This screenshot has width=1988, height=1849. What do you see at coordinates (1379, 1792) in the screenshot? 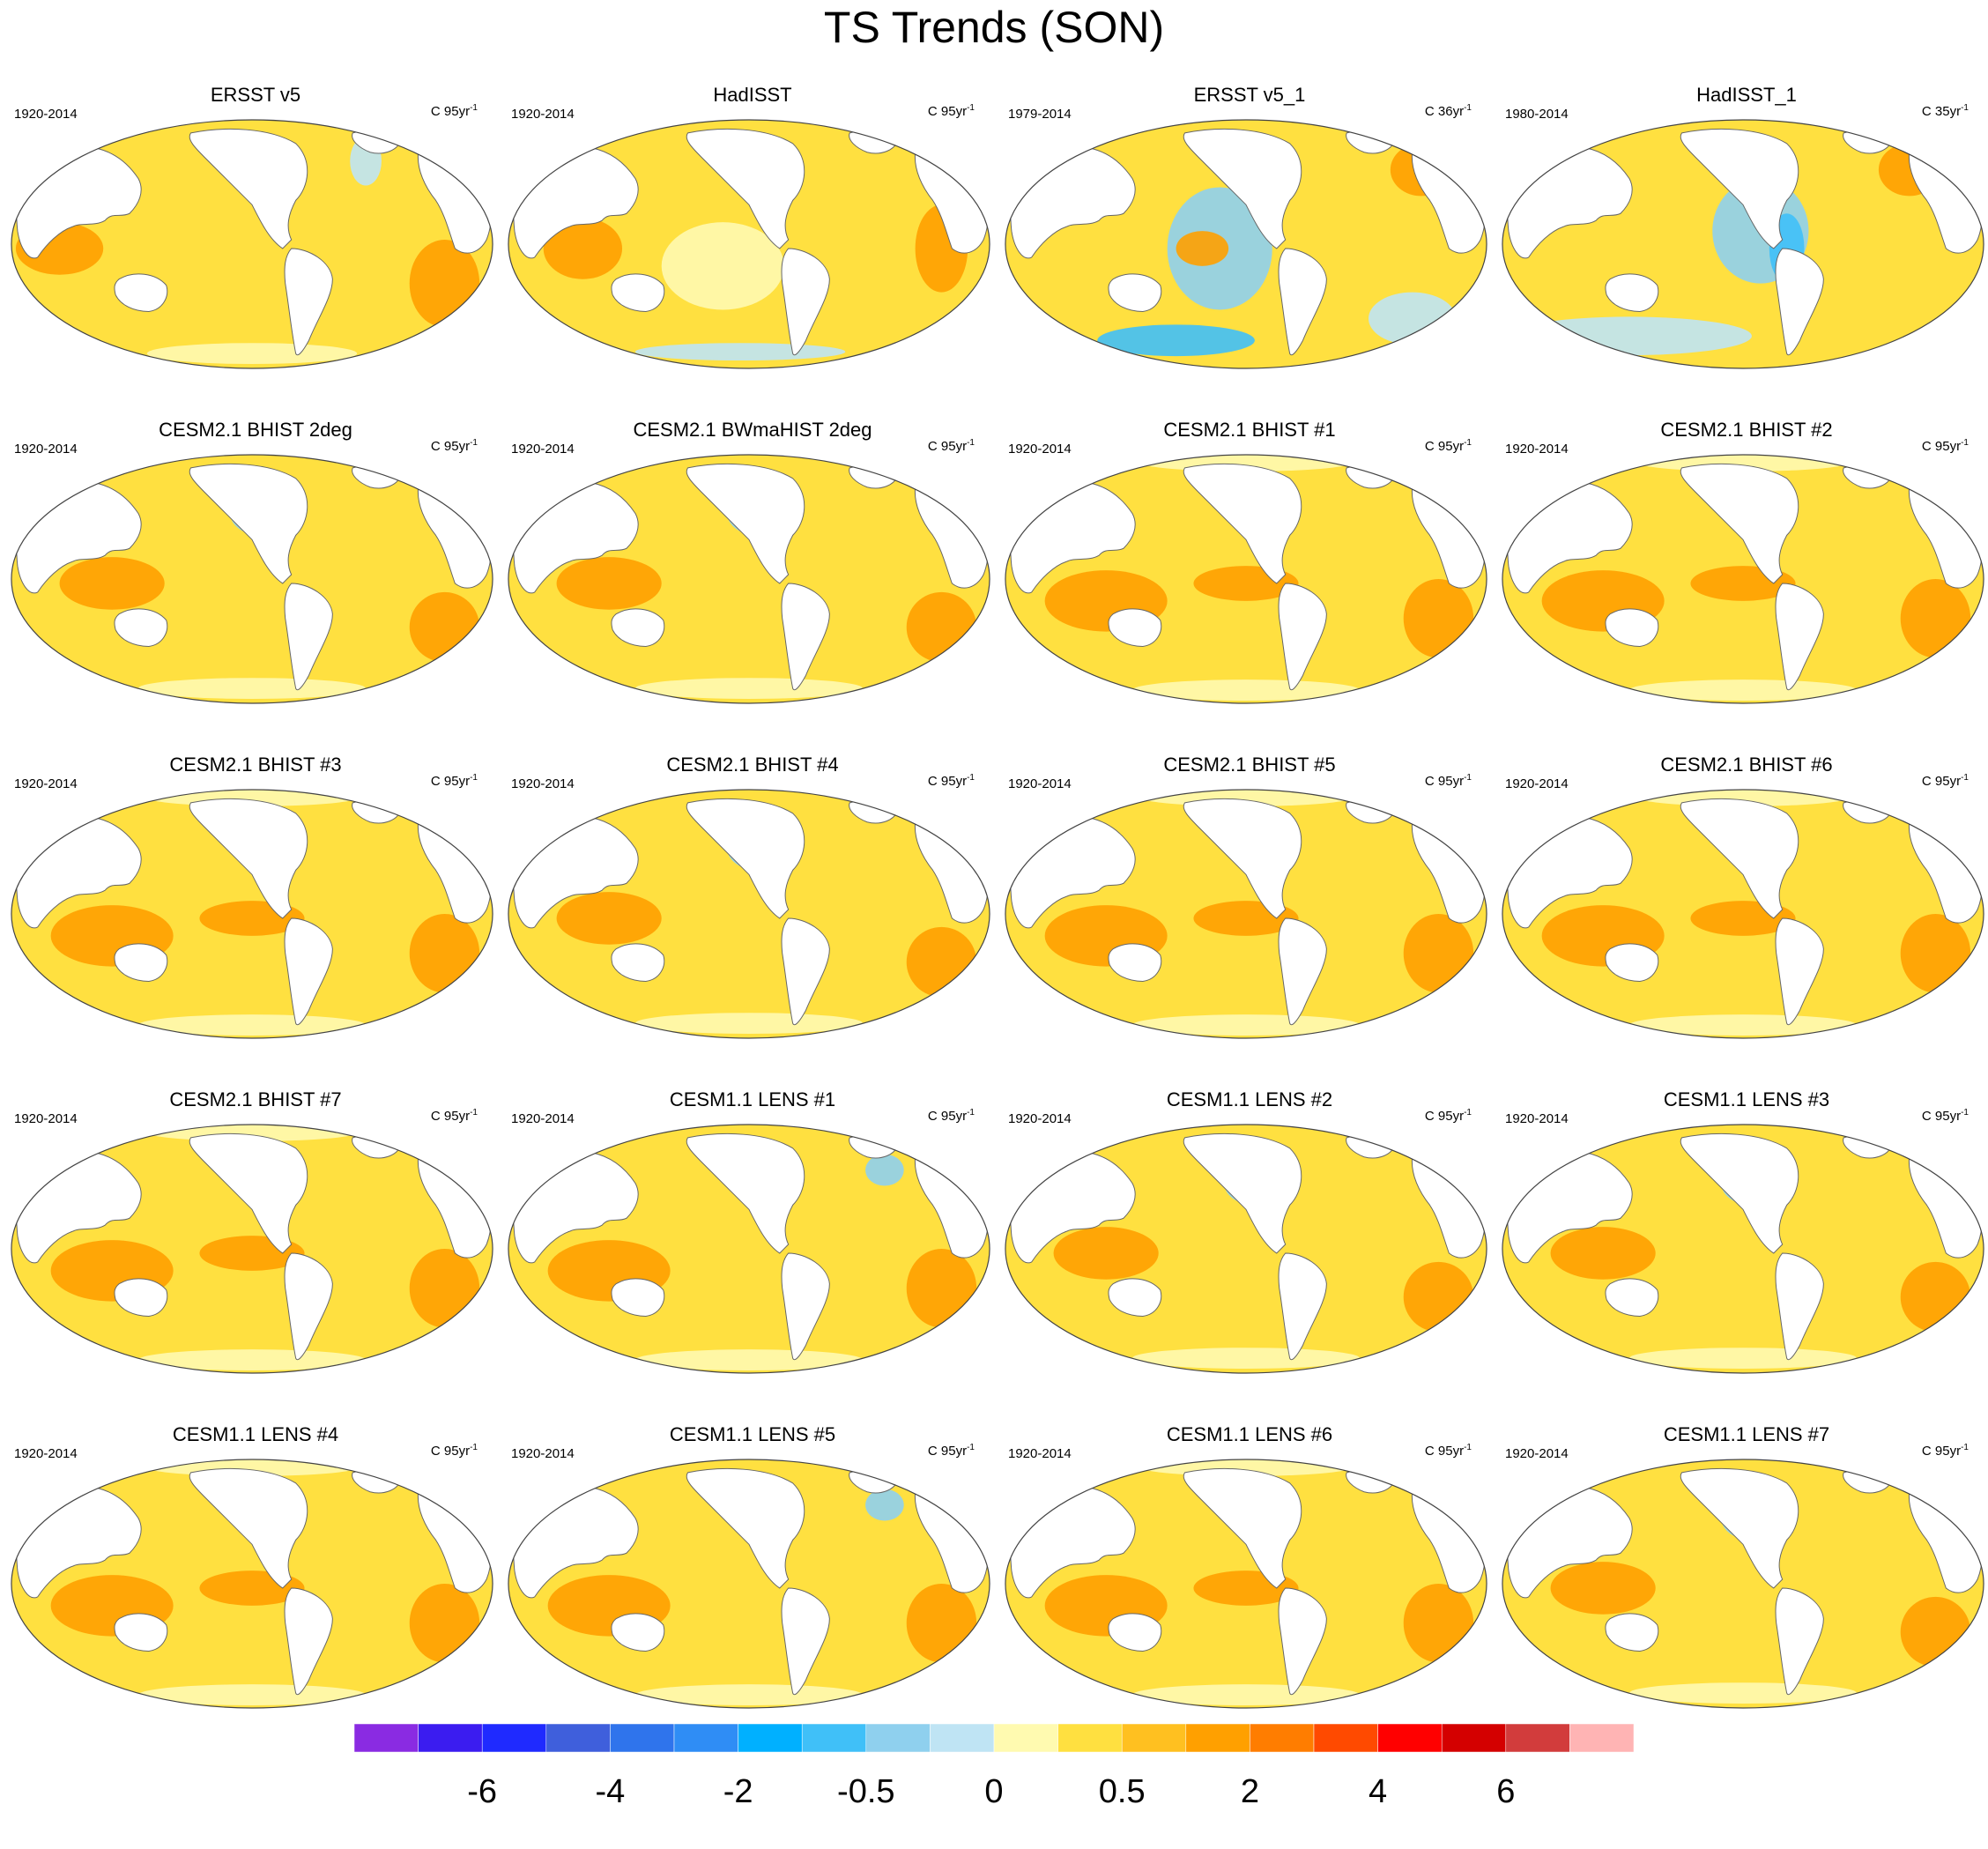
I see `colorbar-tick-label: 4` at bounding box center [1379, 1792].